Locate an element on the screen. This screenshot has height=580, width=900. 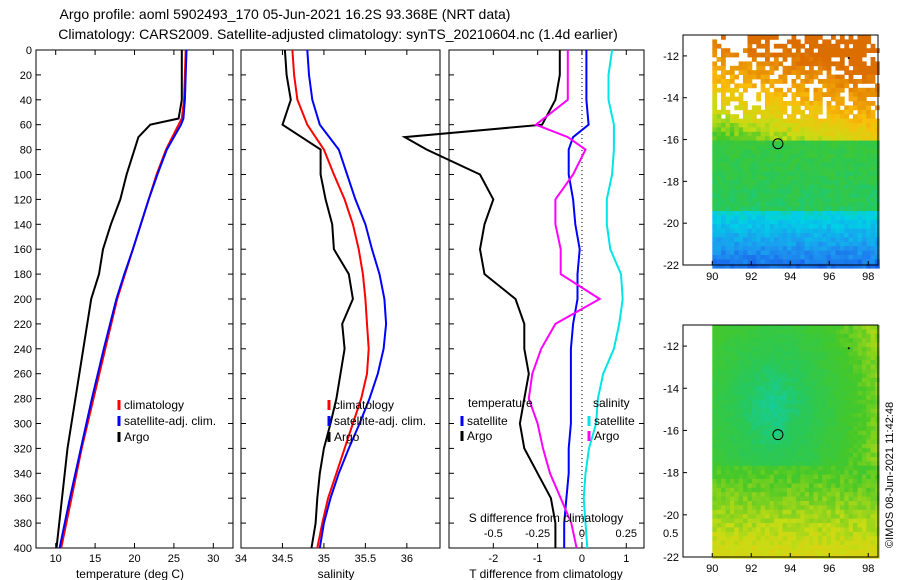
x-tick-label: 20 is located at coordinates (134, 559).